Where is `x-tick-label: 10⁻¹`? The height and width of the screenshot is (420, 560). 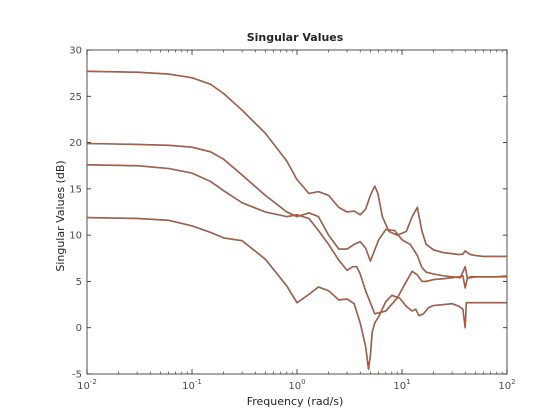 x-tick-label: 10⁻¹ is located at coordinates (192, 385).